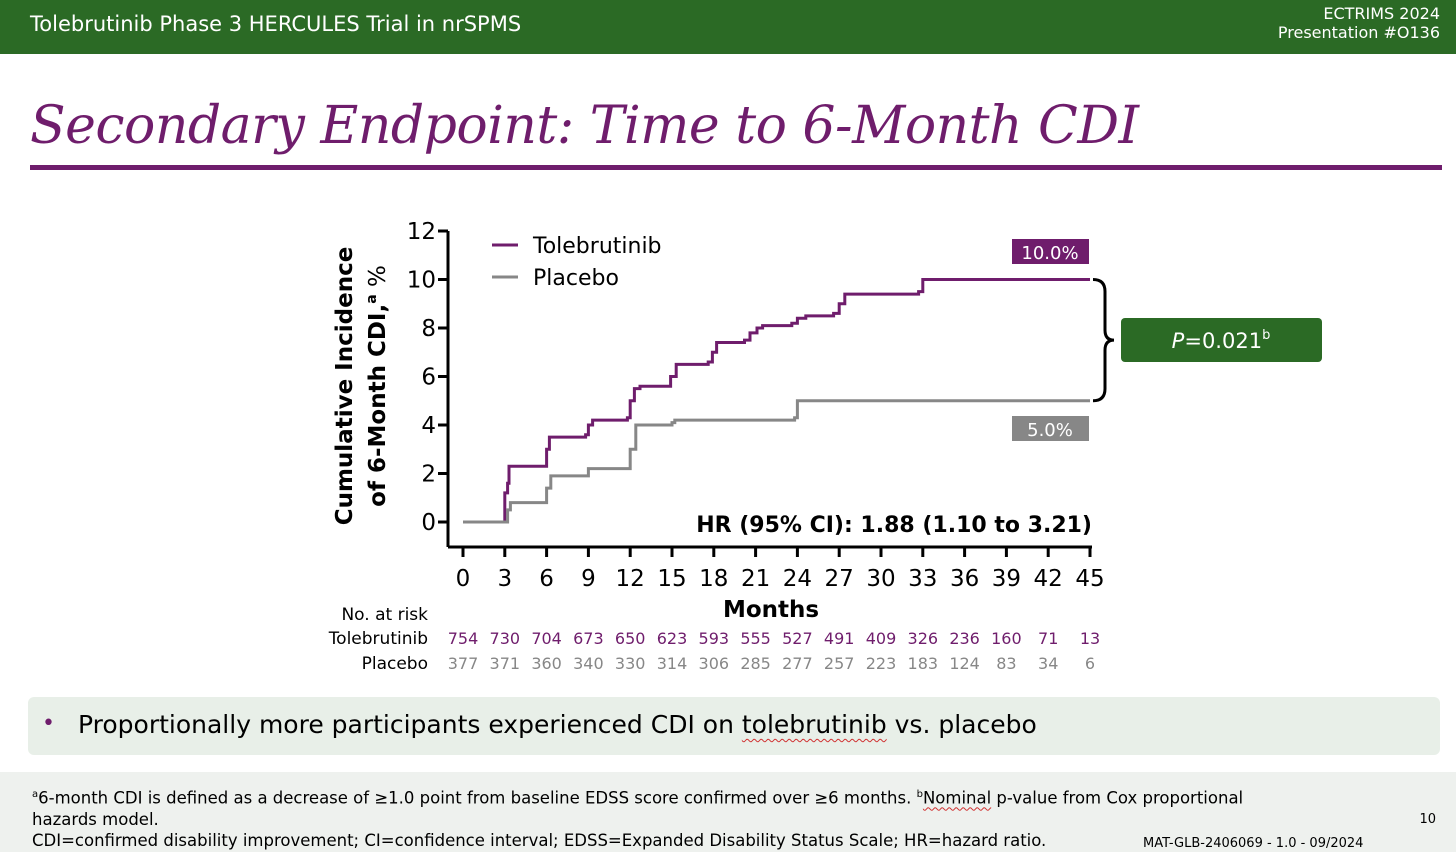 The height and width of the screenshot is (852, 1456). I want to click on badge-placebo-label: 5.0%, so click(1050, 430).